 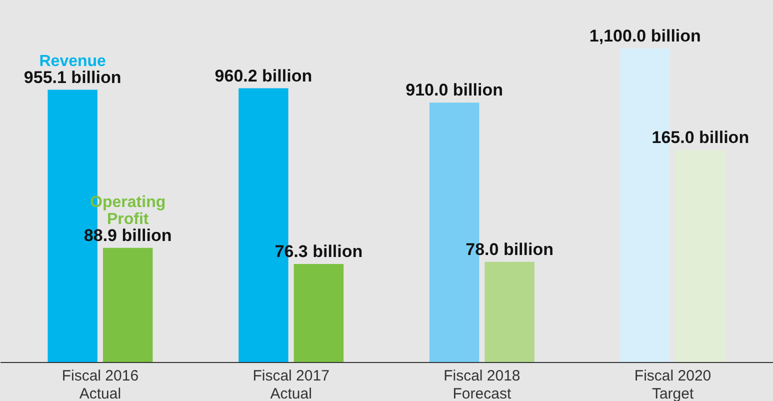 I want to click on data-label: 960.2 billion, so click(x=263, y=76).